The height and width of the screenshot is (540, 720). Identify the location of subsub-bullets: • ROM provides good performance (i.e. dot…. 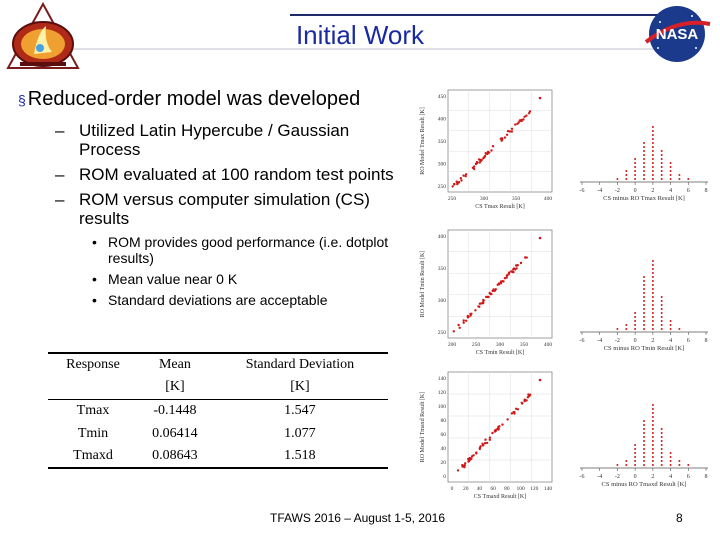
(249, 271).